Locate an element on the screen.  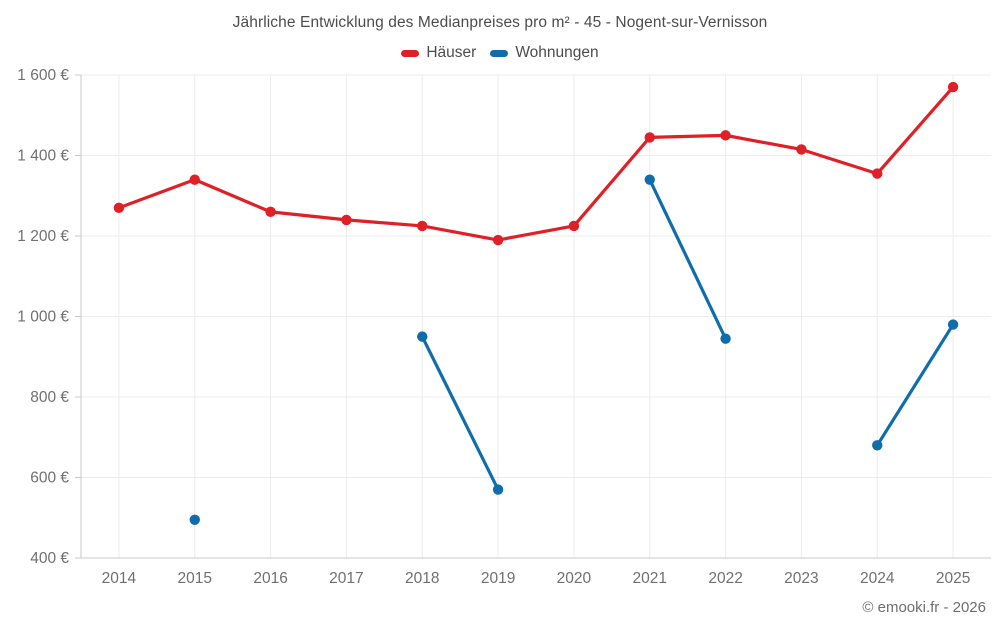
y-axis-label: 1 200 € is located at coordinates (43, 236).